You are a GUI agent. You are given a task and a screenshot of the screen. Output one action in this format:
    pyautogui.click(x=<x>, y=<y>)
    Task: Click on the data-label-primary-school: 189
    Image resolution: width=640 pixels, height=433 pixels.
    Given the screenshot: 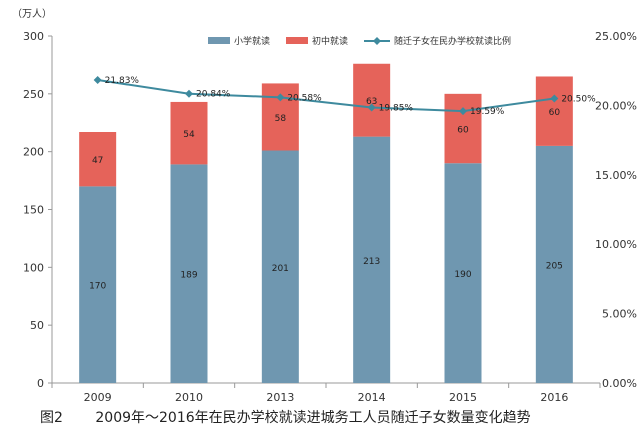 What is the action you would take?
    pyautogui.click(x=188, y=276)
    